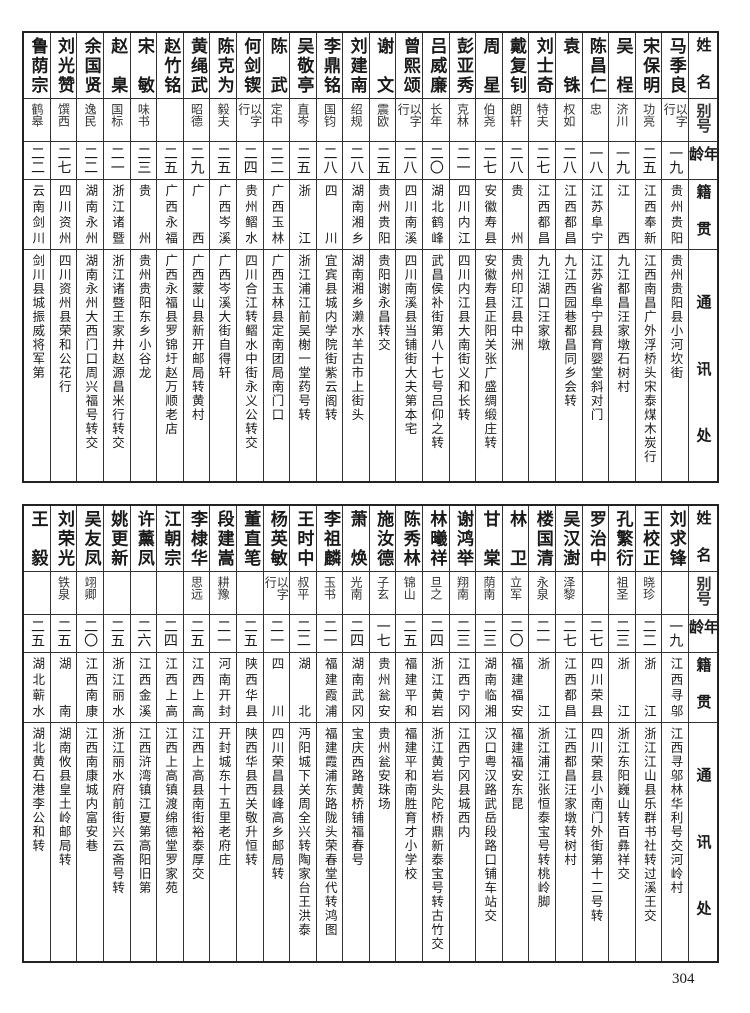  What do you see at coordinates (489, 120) in the screenshot?
I see `cell-alias: 伯尧` at bounding box center [489, 120].